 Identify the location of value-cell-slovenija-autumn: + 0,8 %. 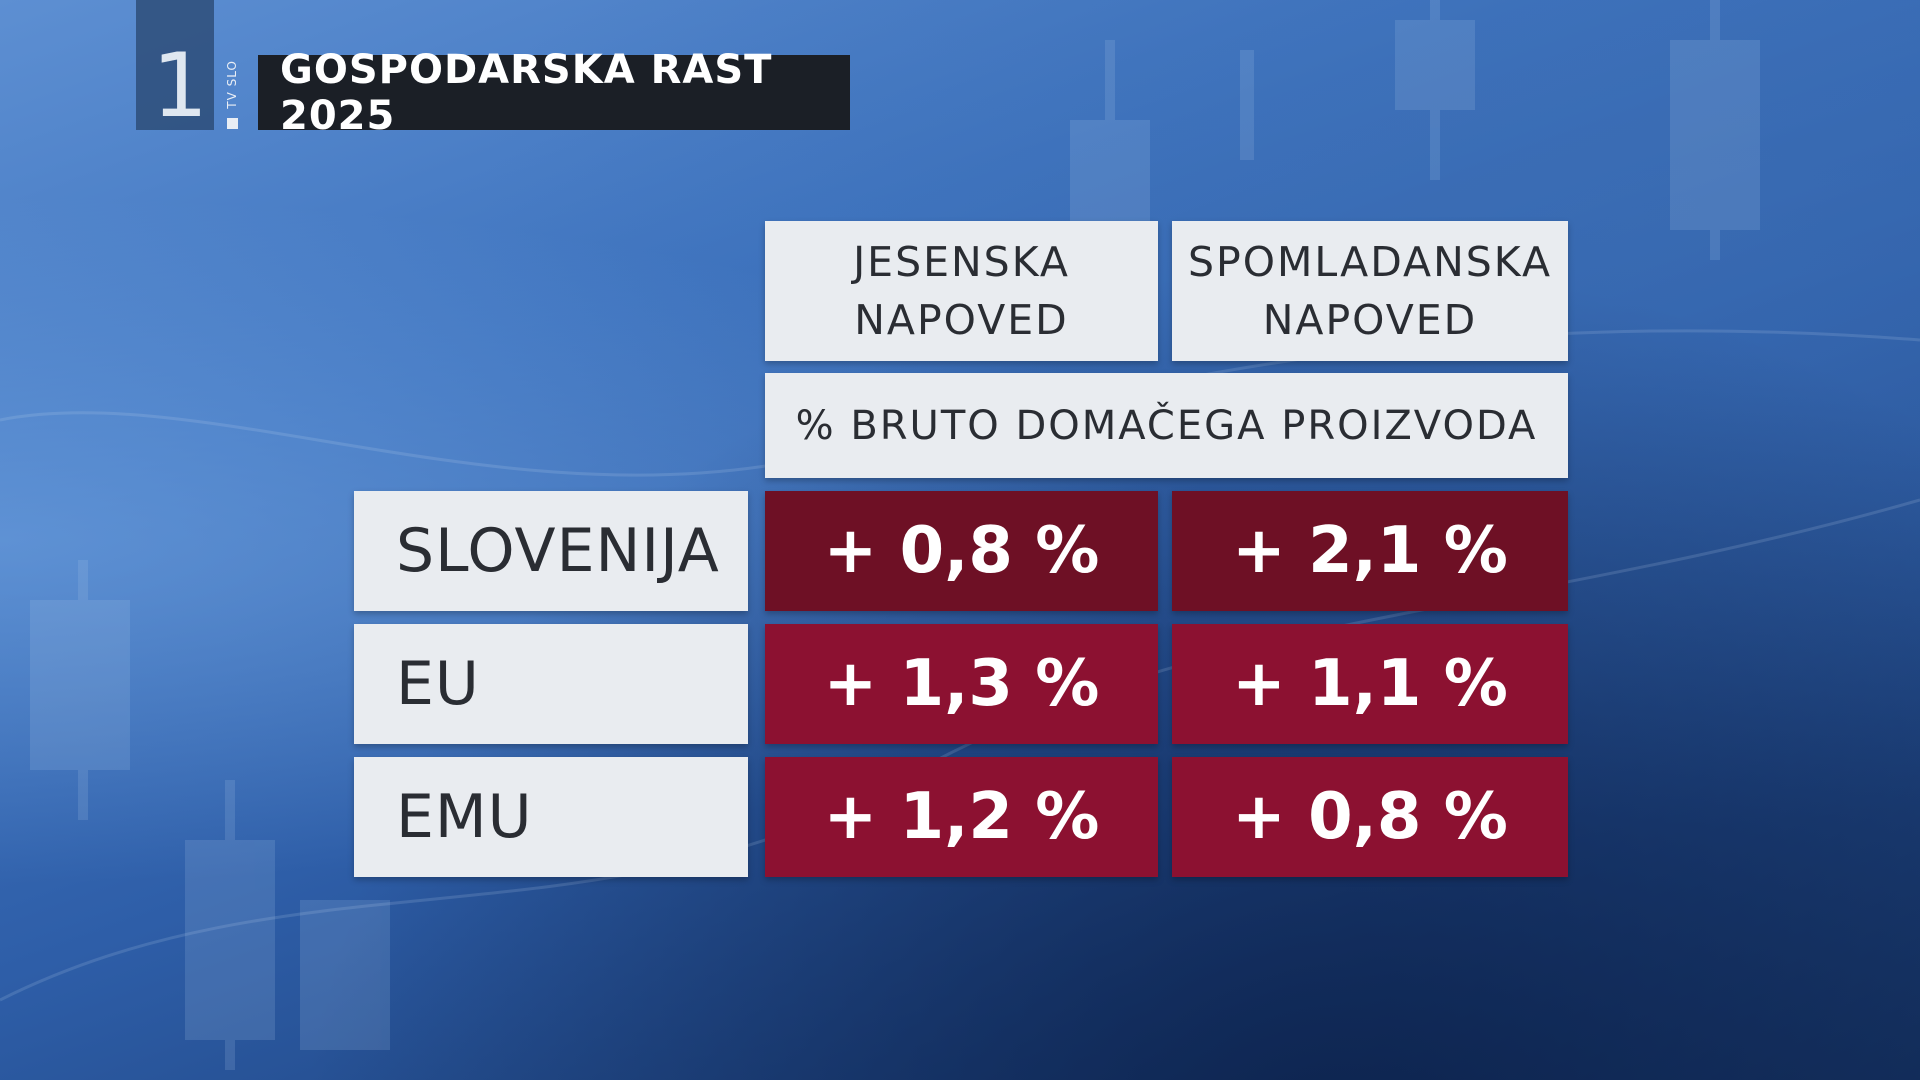
(961, 551).